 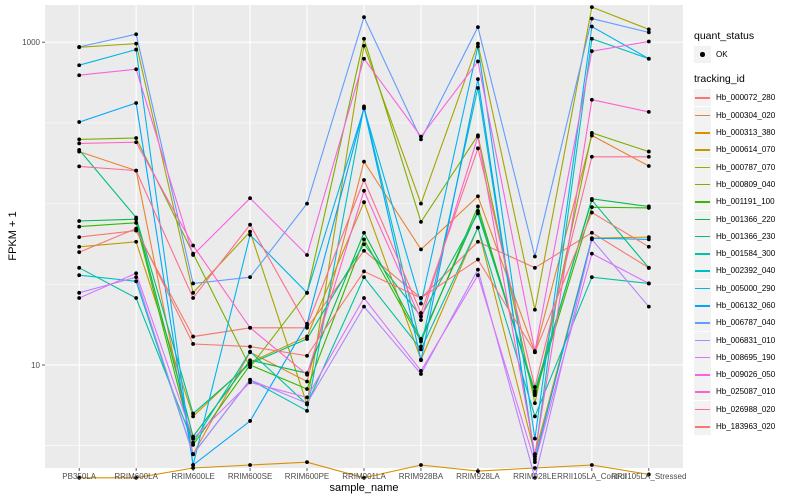 I want to click on legend-label: Hb_001366_230, so click(x=746, y=236).